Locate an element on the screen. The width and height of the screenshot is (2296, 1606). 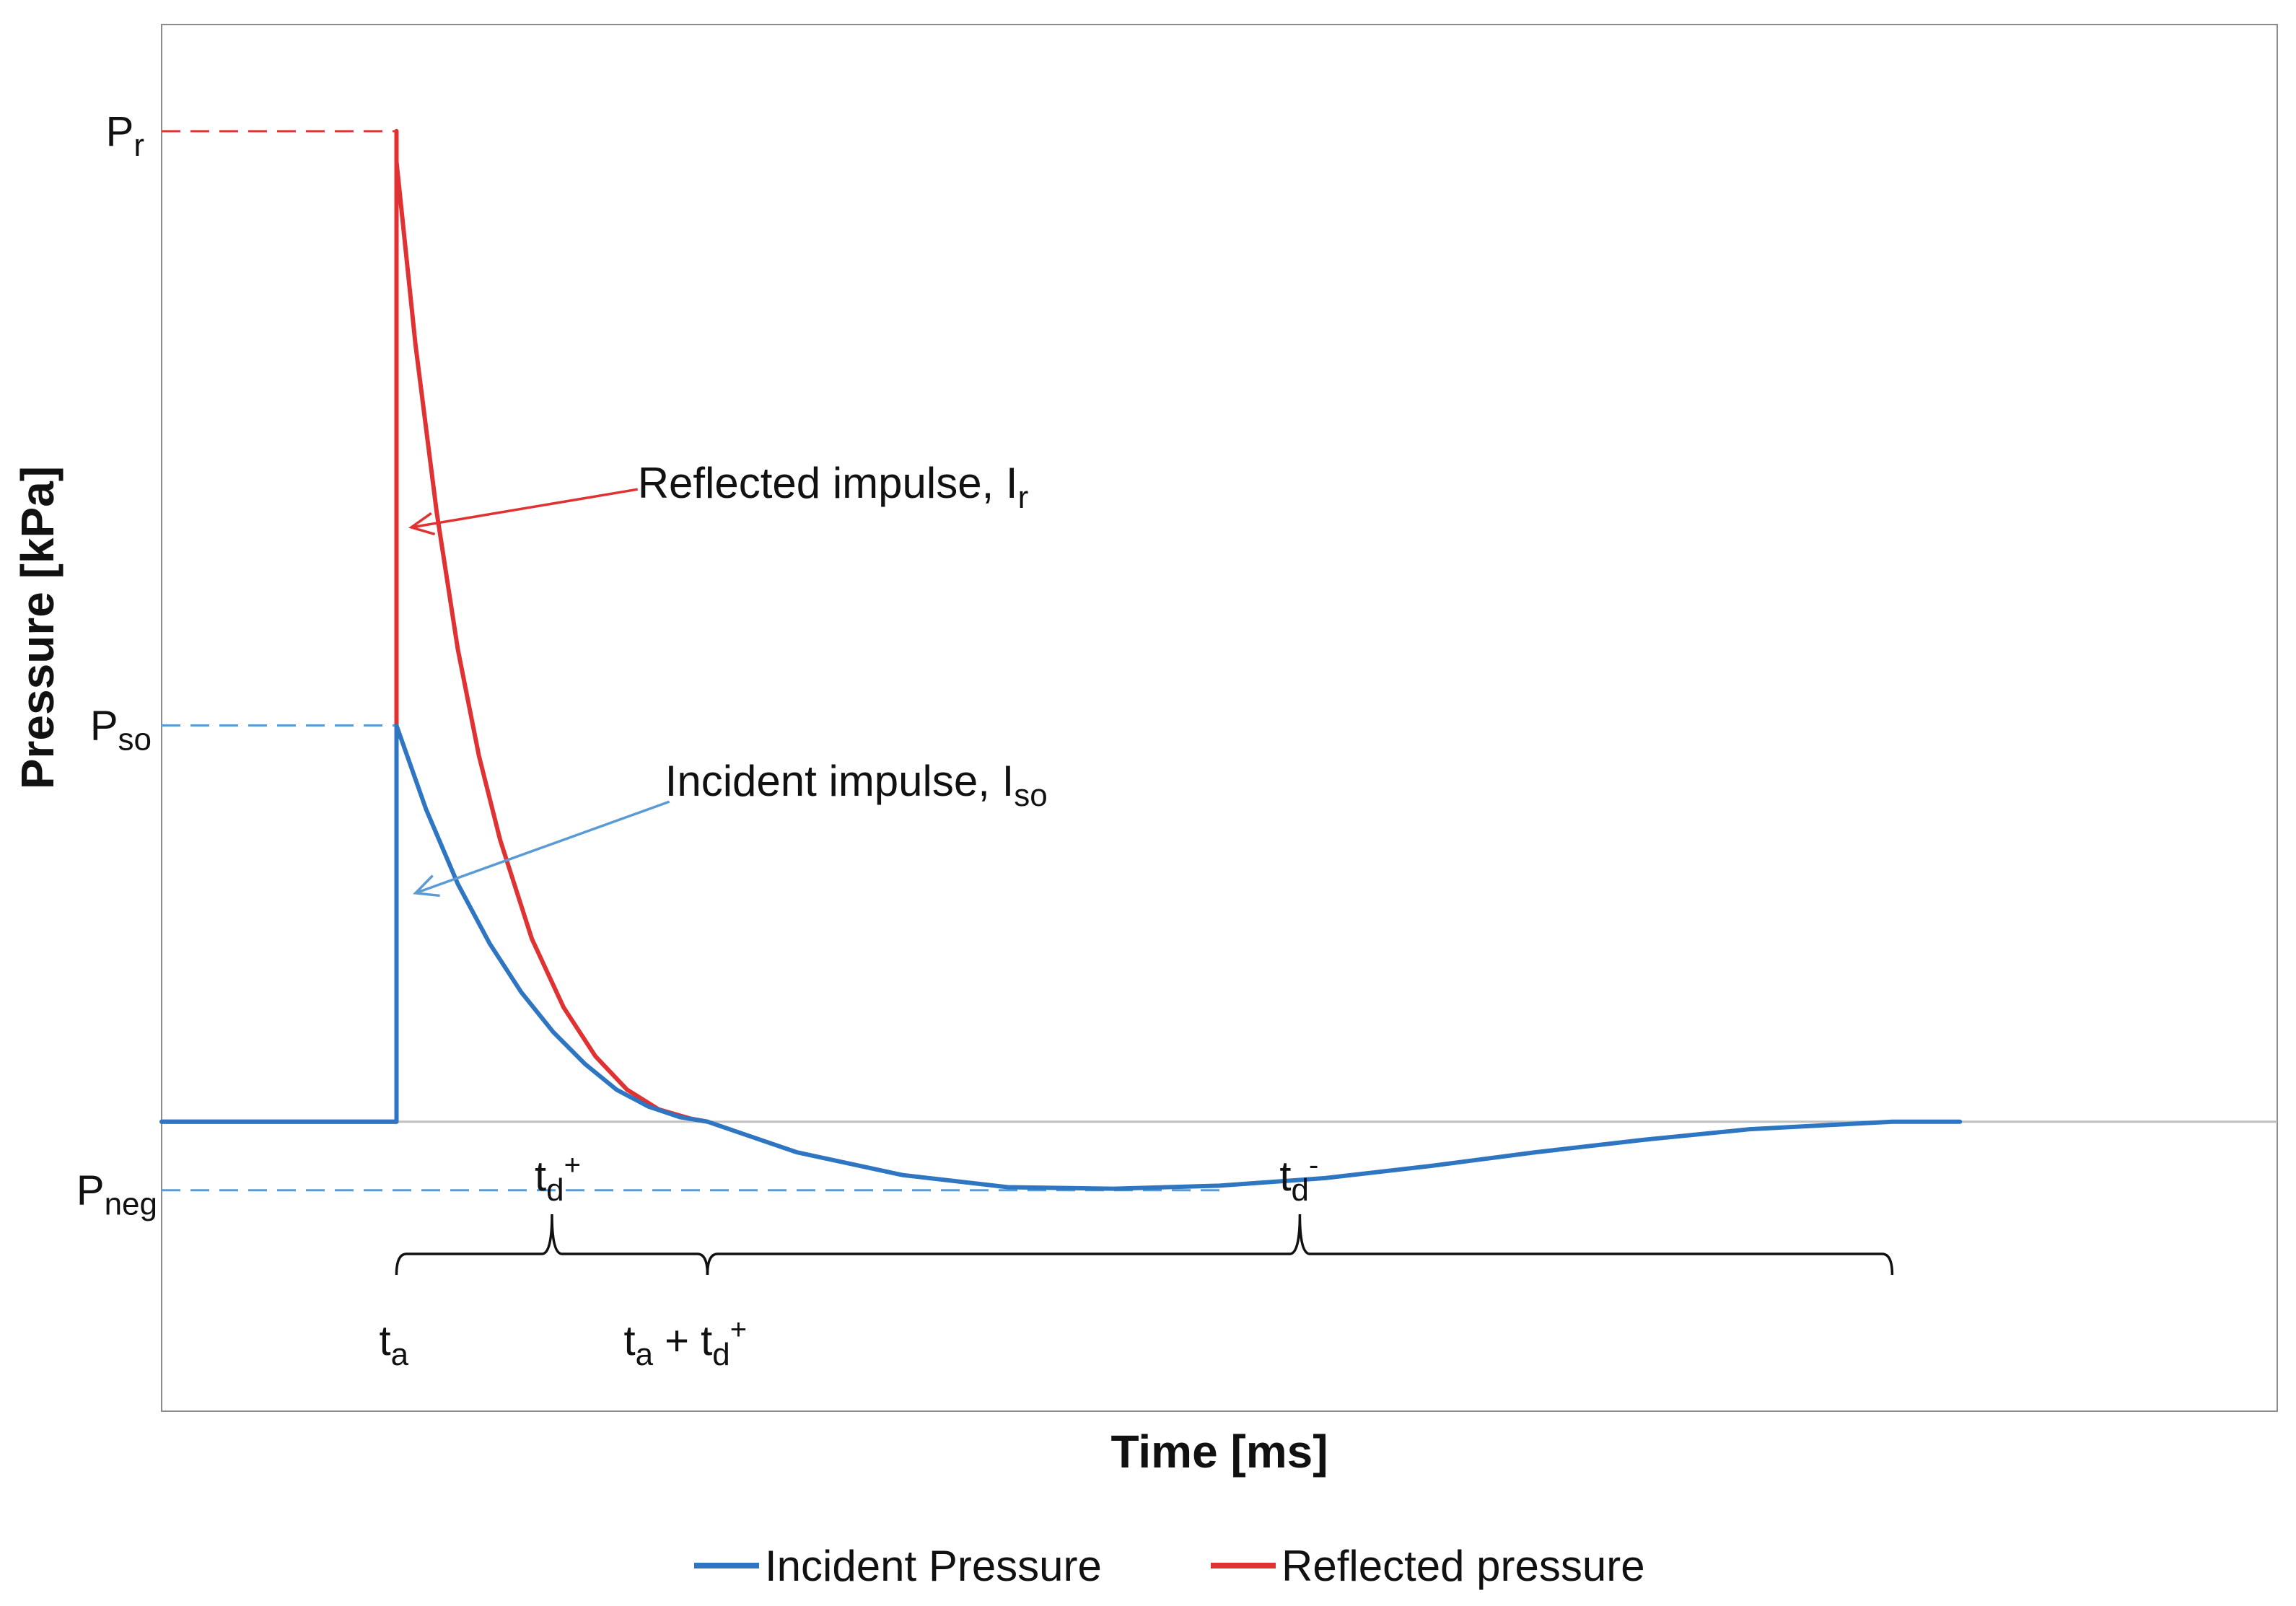
y-tick-label-p-so: Pso is located at coordinates (121, 730).